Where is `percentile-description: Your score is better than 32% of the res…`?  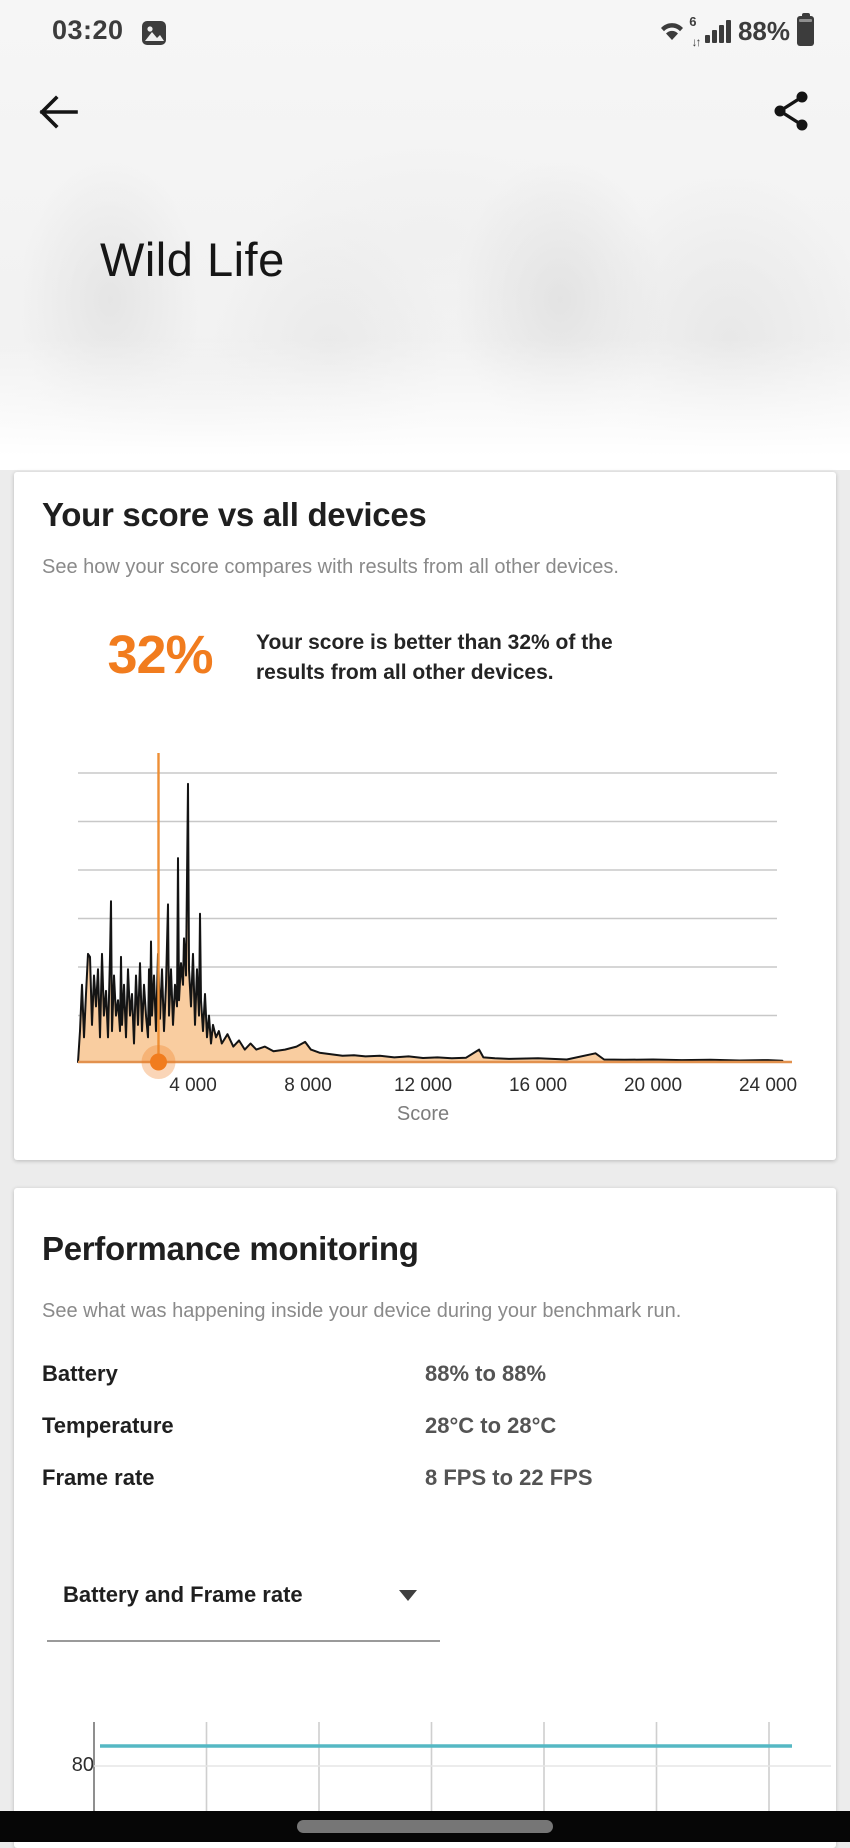
percentile-description: Your score is better than 32% of the res… is located at coordinates (434, 657).